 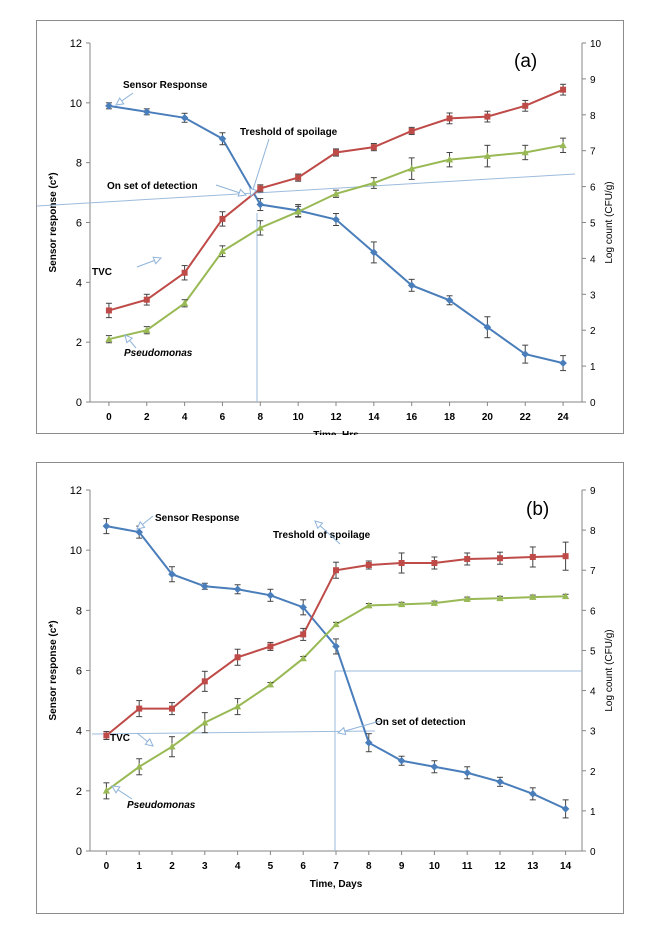 What do you see at coordinates (271, 866) in the screenshot?
I see `x-tick-label: 5` at bounding box center [271, 866].